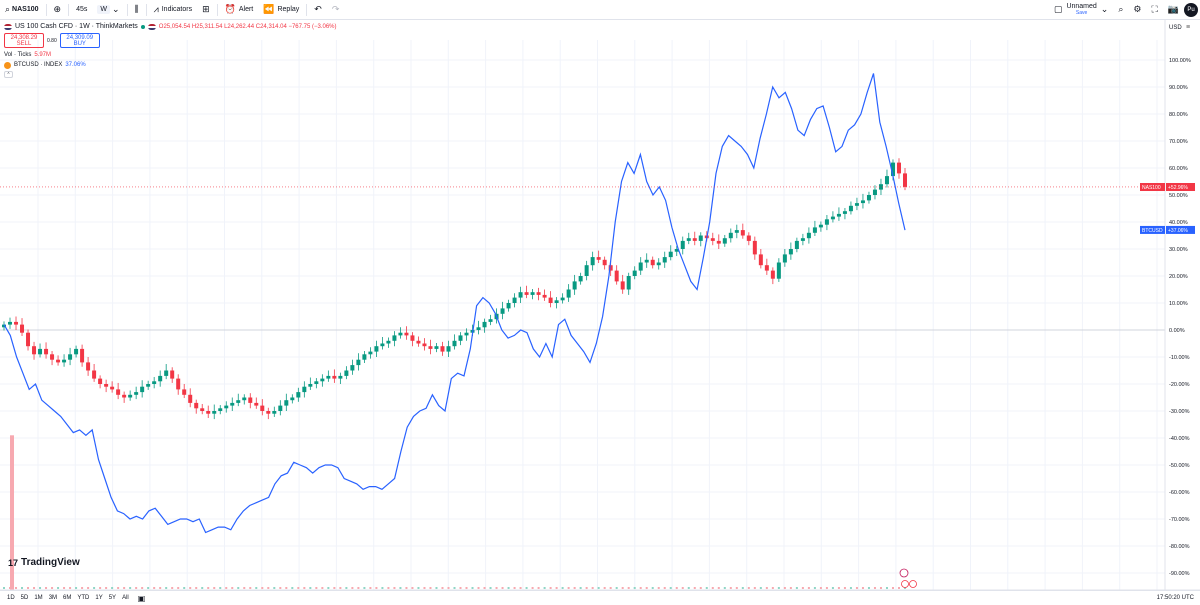 This screenshot has height=605, width=1200. I want to click on range-button-3m: 3M, so click(53, 598).